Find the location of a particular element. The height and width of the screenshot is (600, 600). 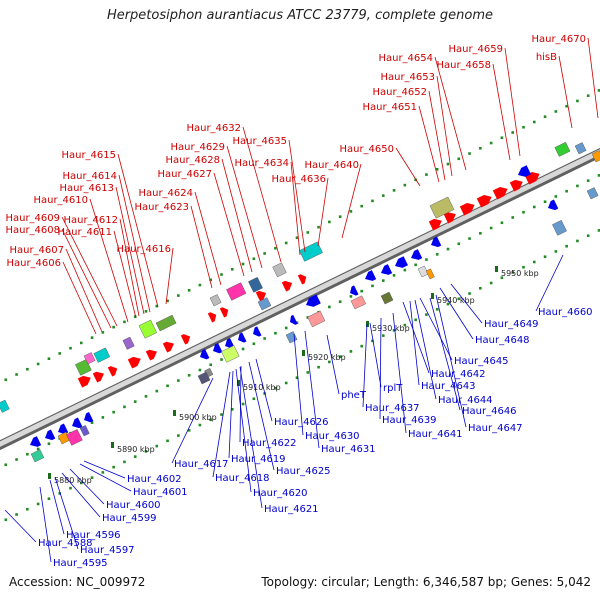

reverse-gene-label: Haur_4622 is located at coordinates (268, 407).